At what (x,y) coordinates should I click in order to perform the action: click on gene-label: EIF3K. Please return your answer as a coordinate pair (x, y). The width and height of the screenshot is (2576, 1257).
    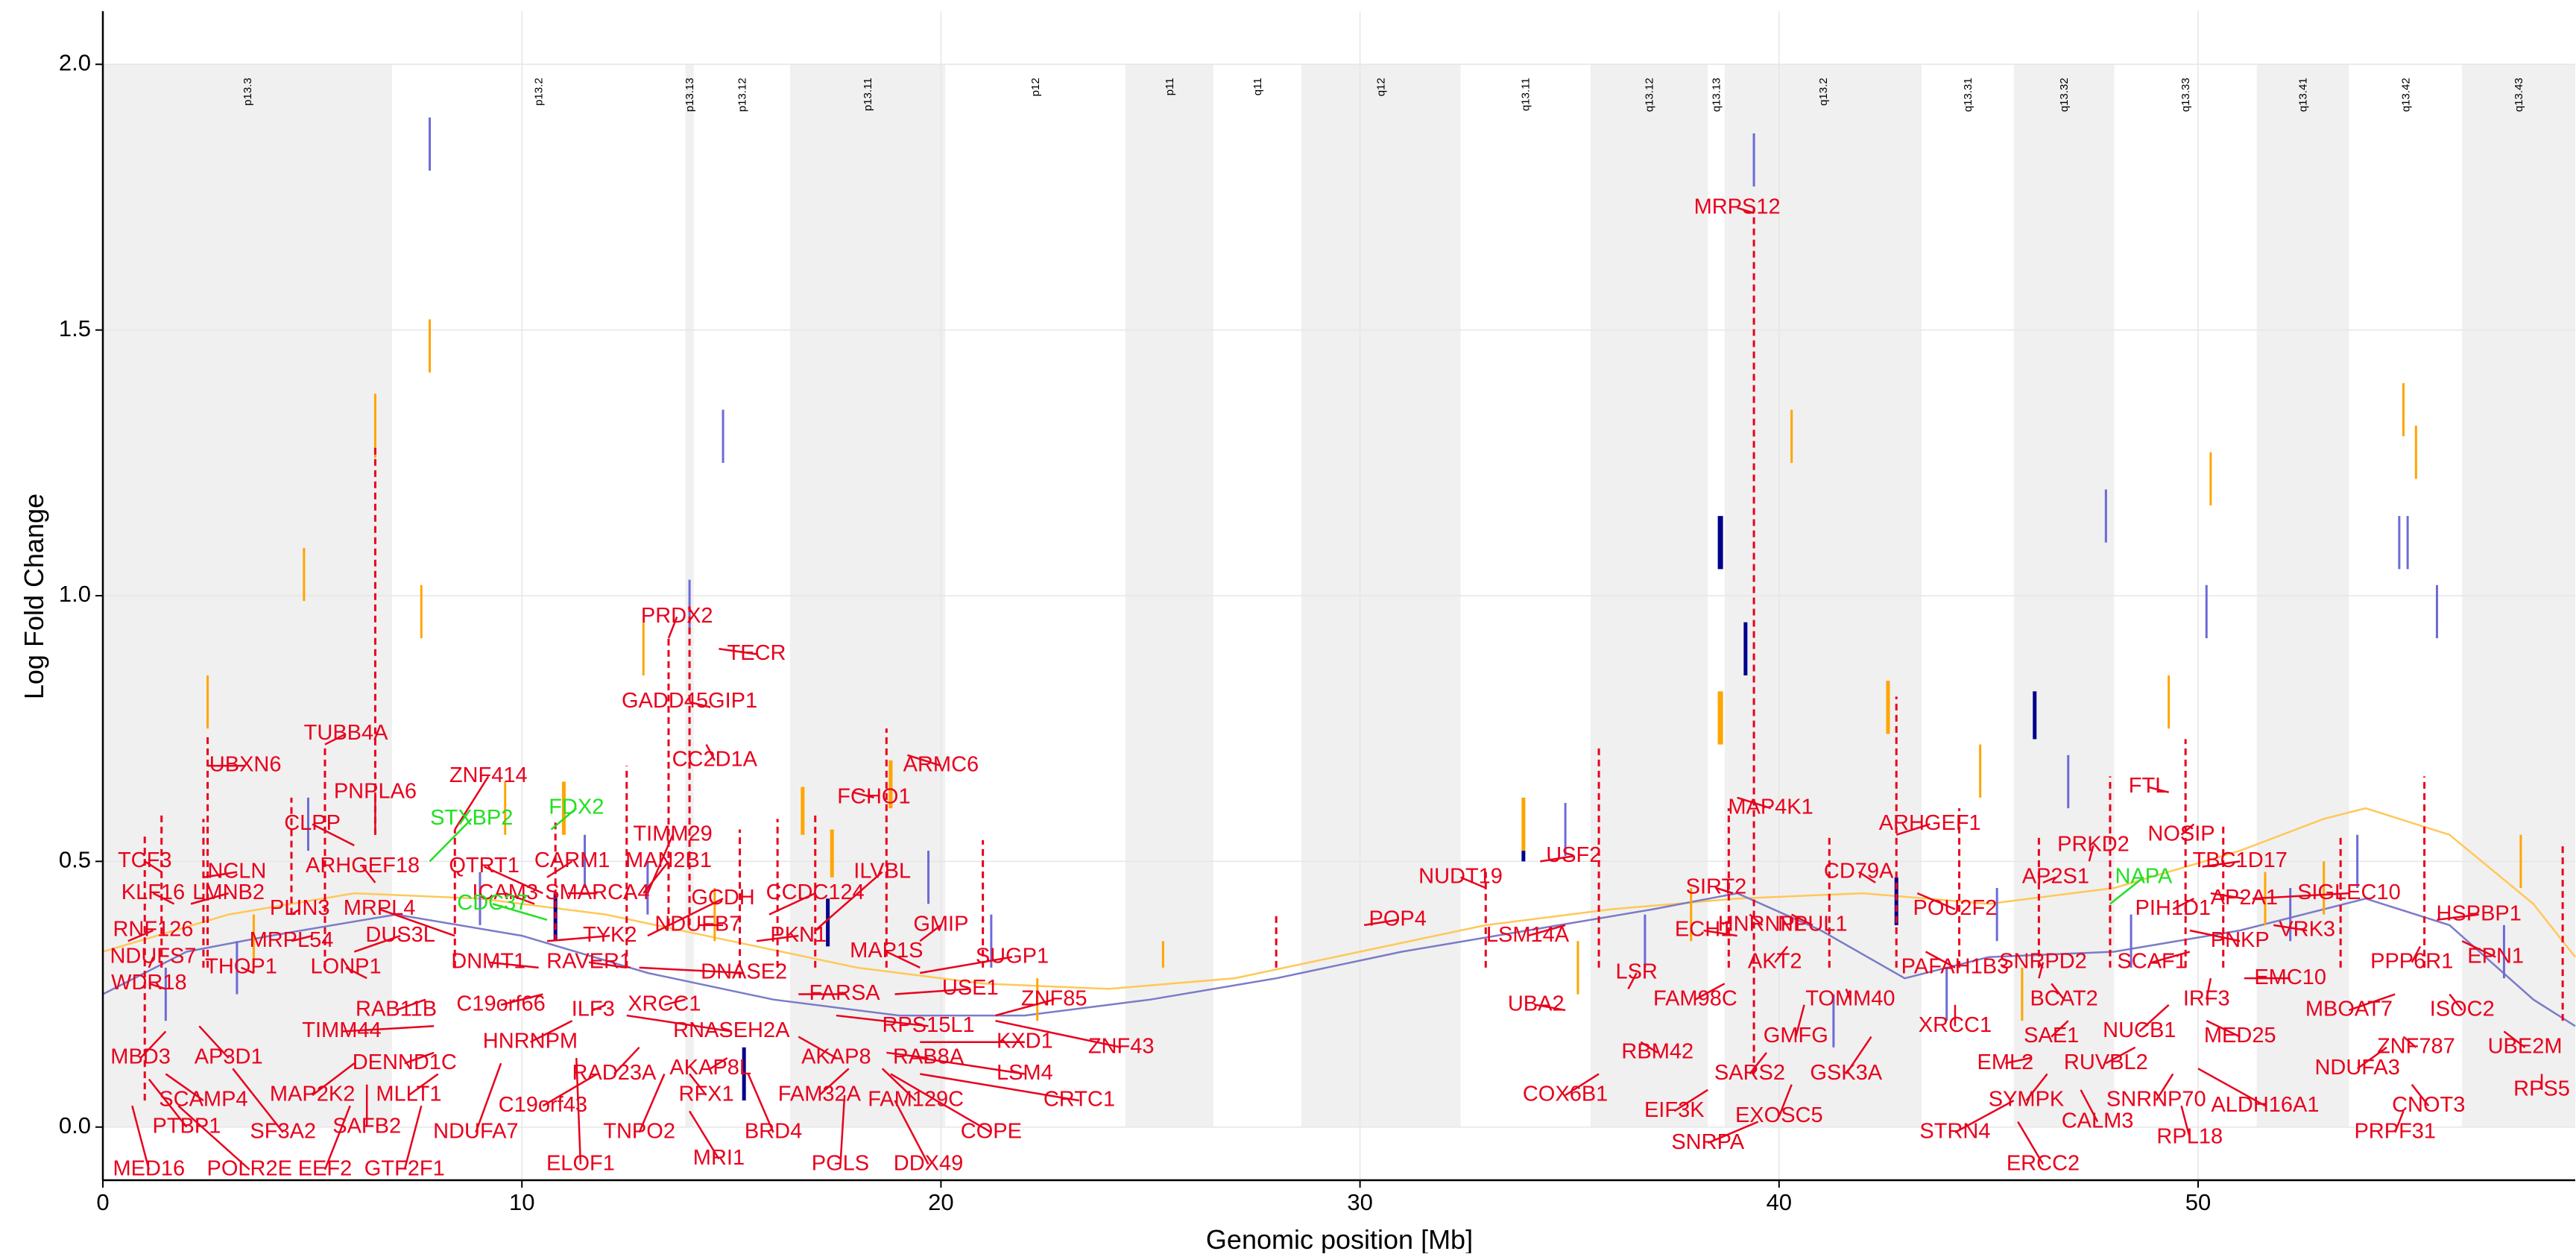
    Looking at the image, I should click on (1674, 1110).